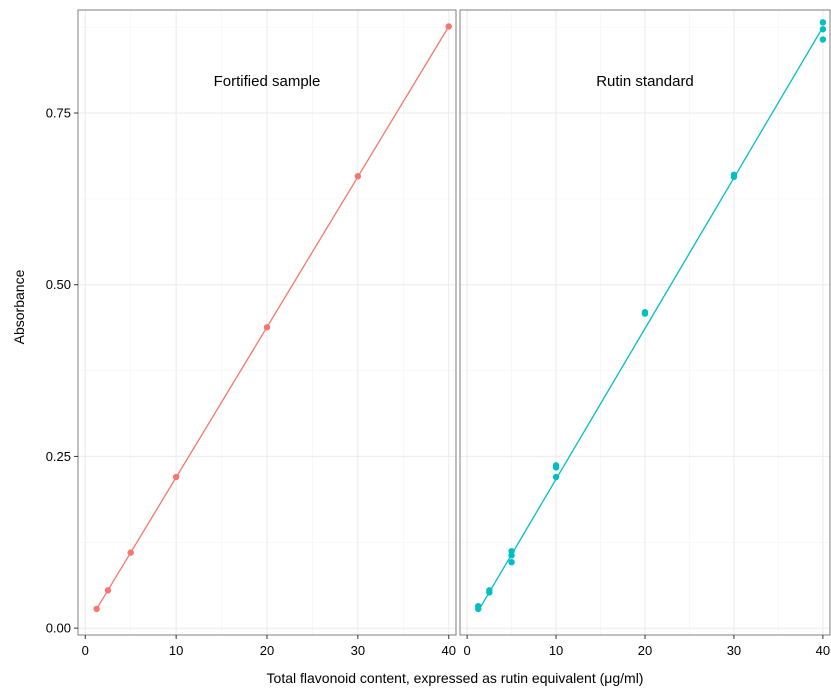  I want to click on x-axis: 0 10 20 30 40 0 10 20 30 40, so click(456, 646).